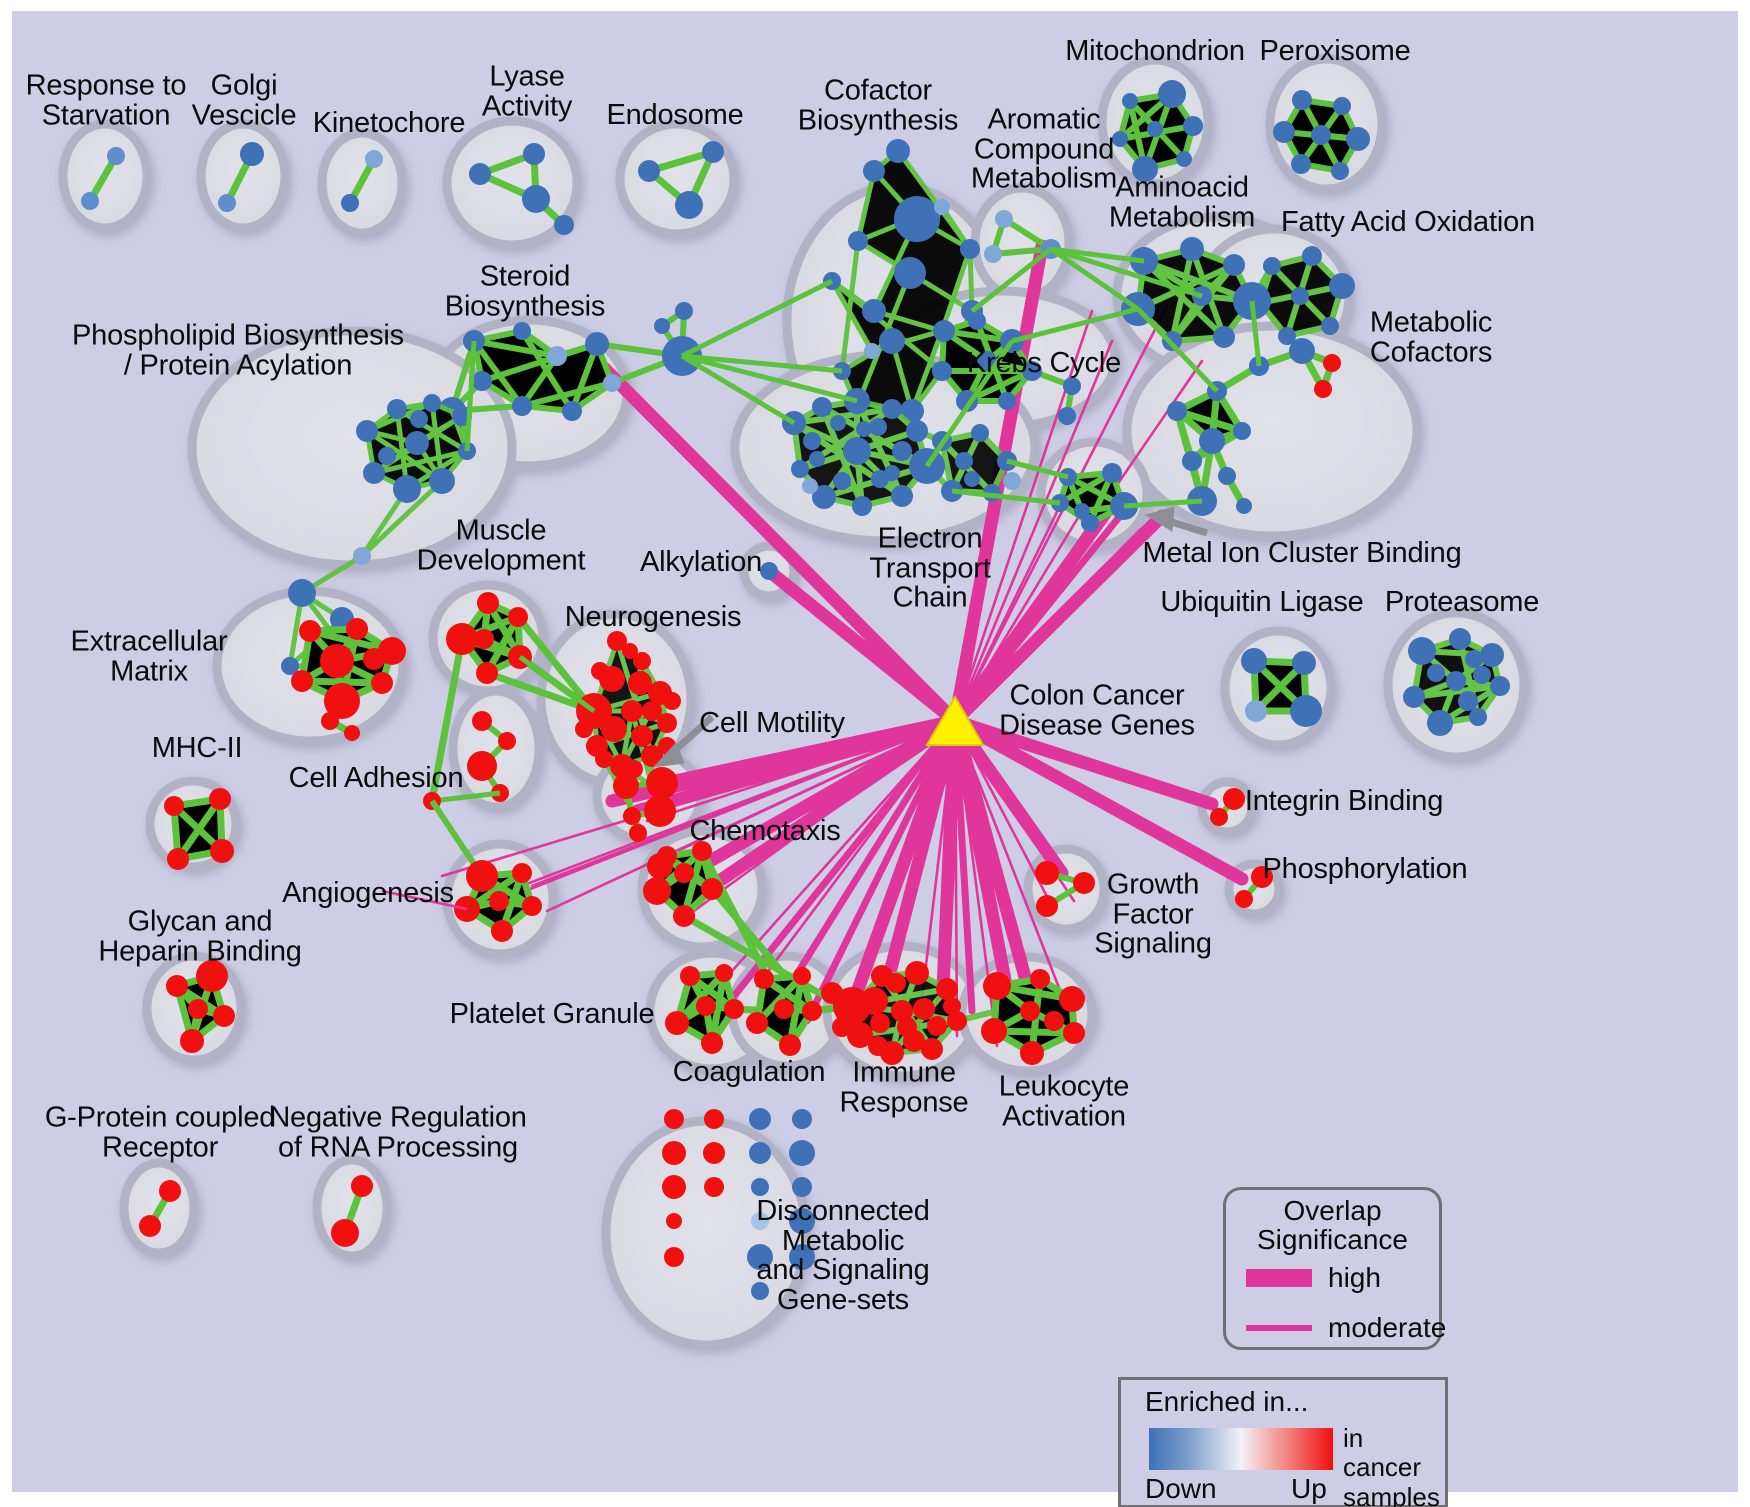 This screenshot has width=1750, height=1507. I want to click on cluster-leukocyte-internal, so click(1033, 1017).